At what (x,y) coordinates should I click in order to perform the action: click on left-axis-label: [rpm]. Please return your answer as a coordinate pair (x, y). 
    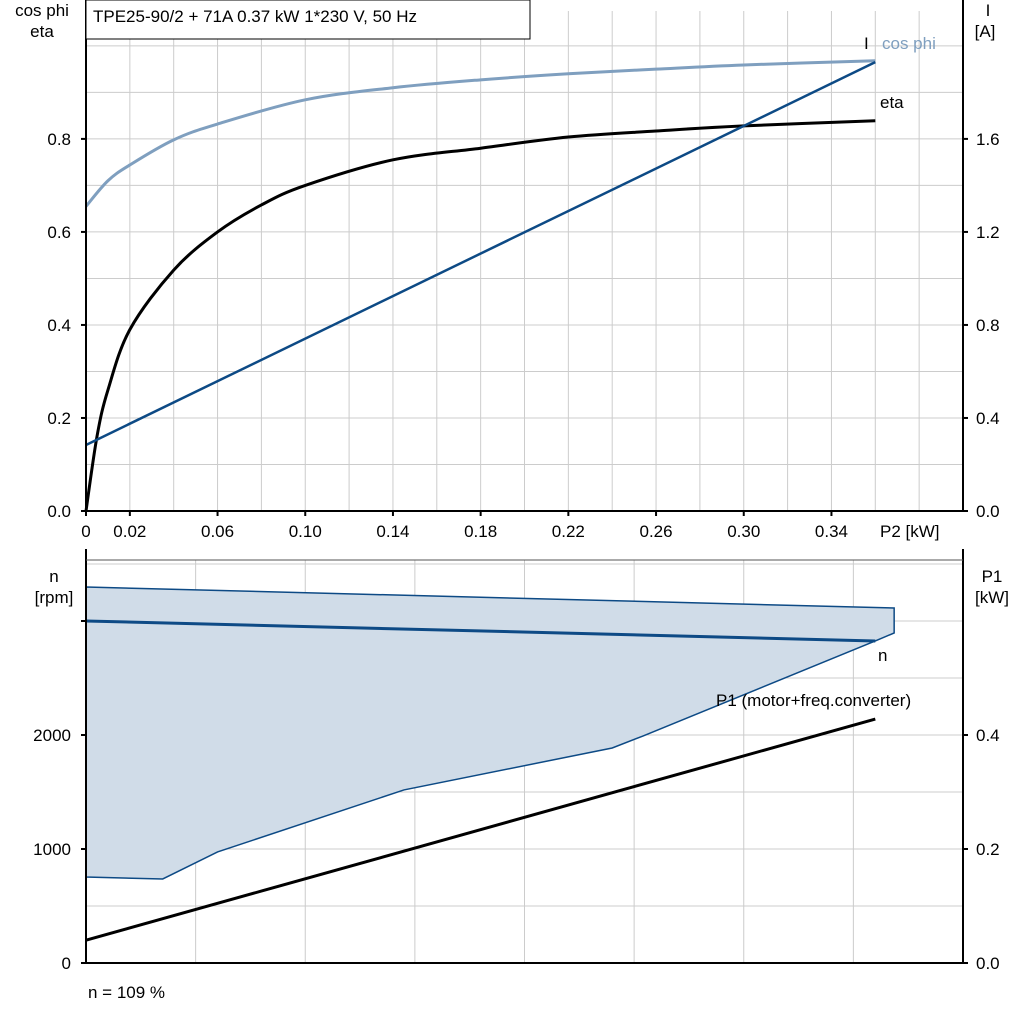
    Looking at the image, I should click on (54, 597).